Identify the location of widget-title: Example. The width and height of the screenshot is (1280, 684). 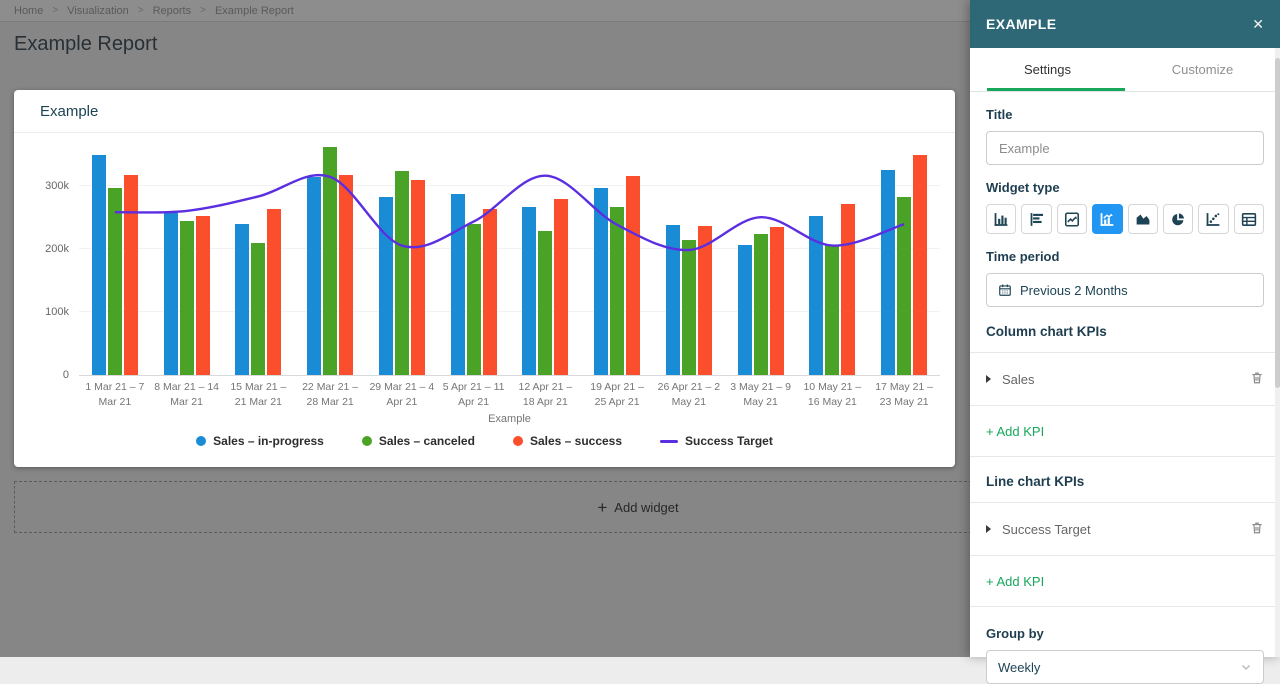
(484, 111).